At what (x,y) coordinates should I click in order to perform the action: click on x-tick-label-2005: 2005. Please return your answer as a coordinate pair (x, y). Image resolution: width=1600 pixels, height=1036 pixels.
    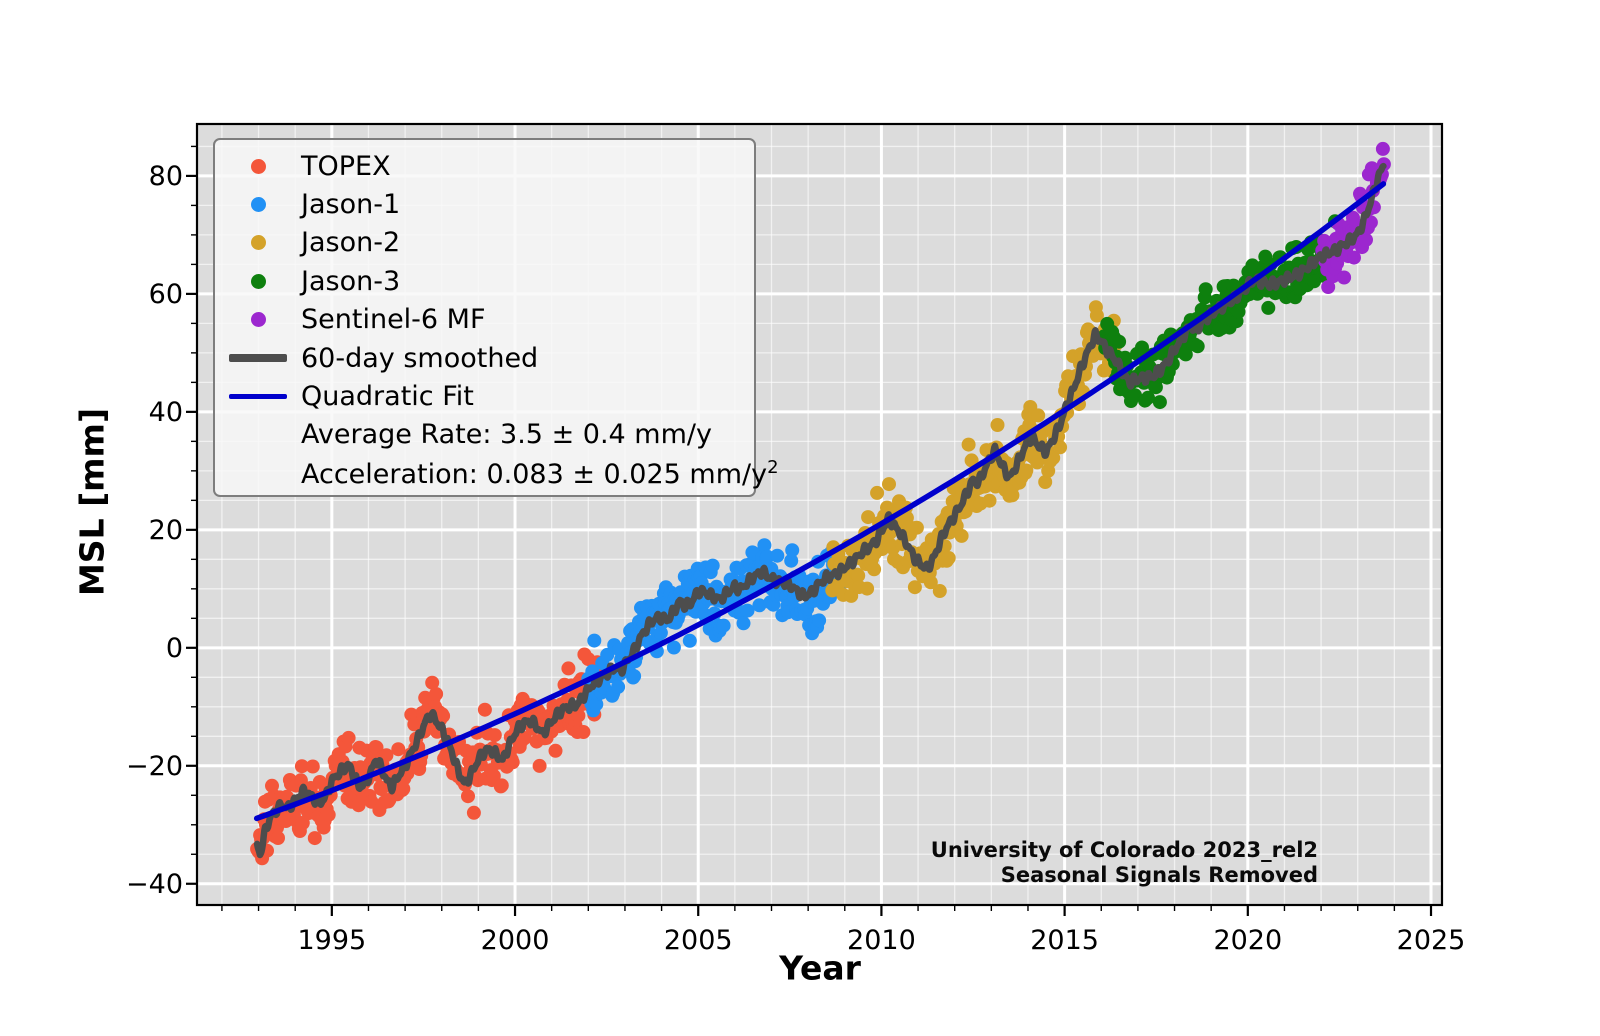
    Looking at the image, I should click on (698, 940).